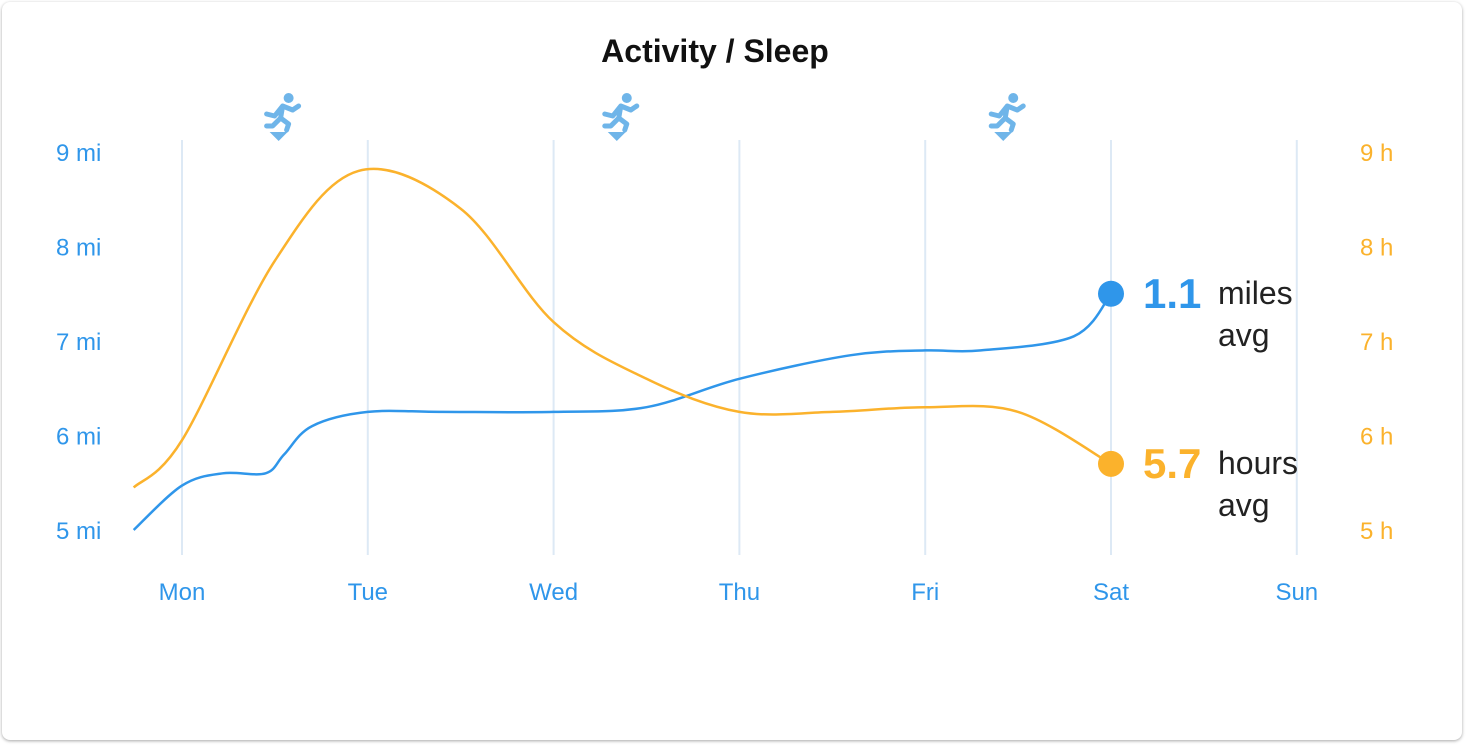 The height and width of the screenshot is (750, 1466). I want to click on activity-summary-avg: avg, so click(1244, 335).